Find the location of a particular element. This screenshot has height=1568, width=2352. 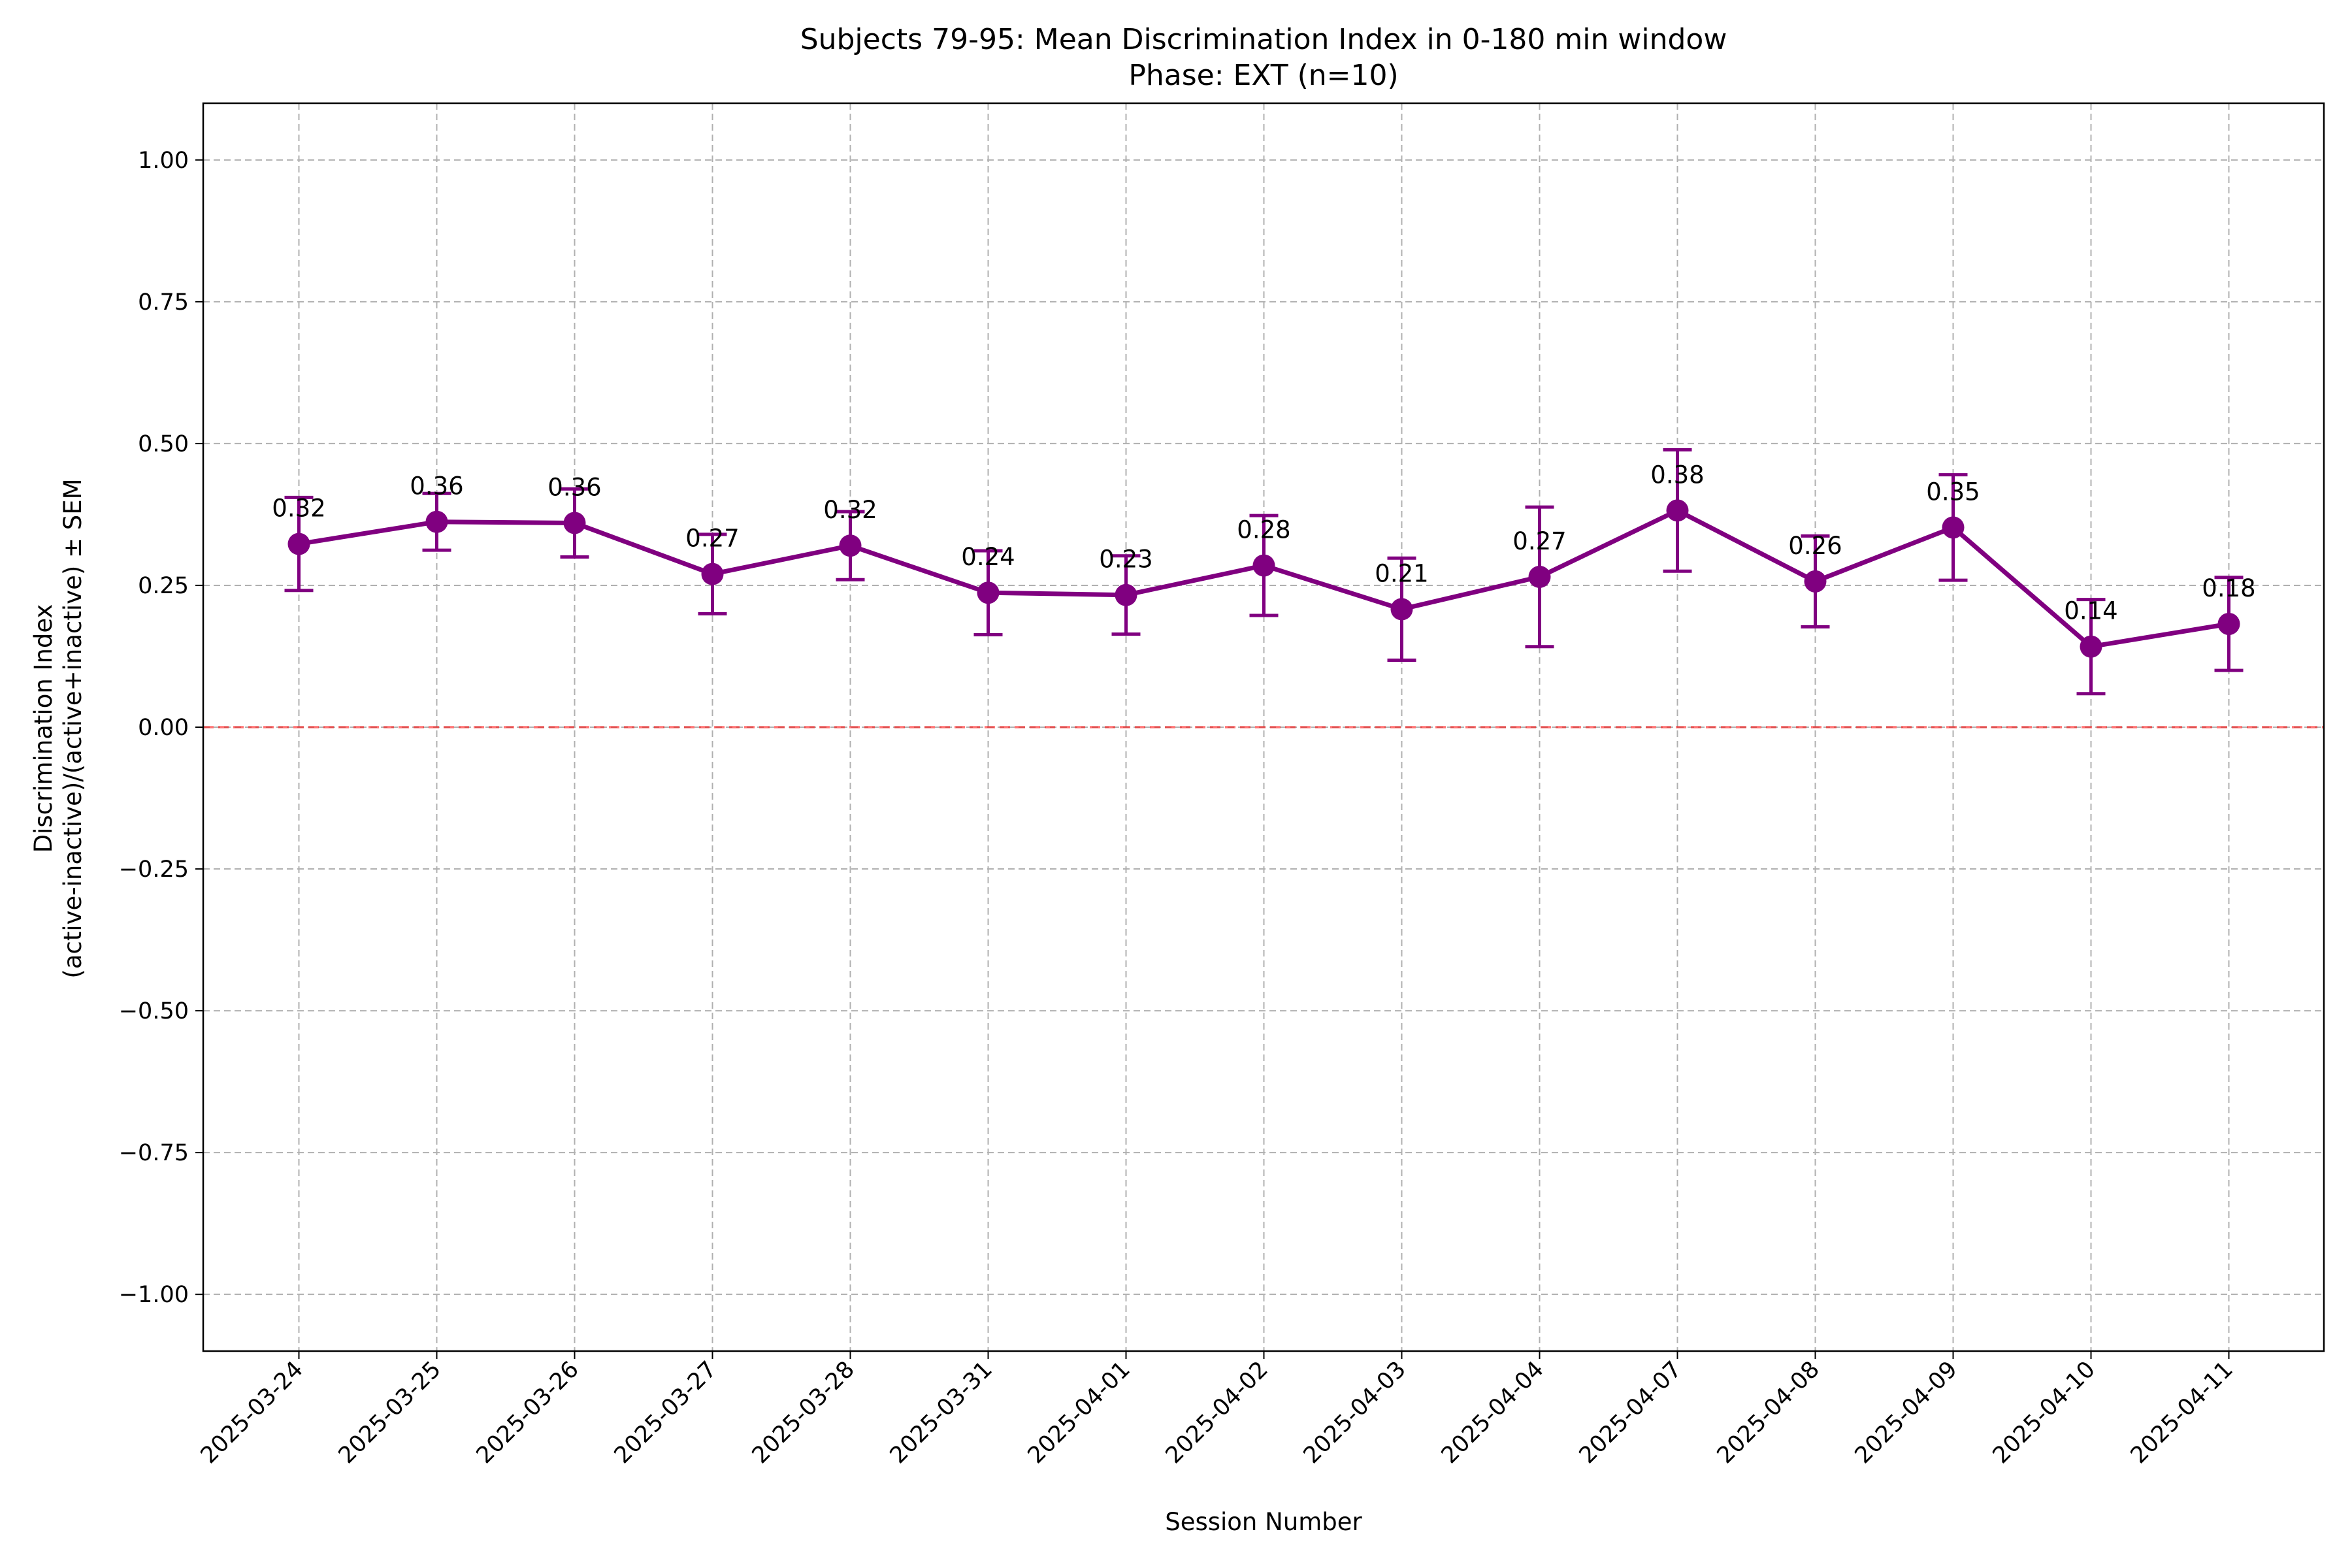

data-label: 0.21 is located at coordinates (1401, 573).